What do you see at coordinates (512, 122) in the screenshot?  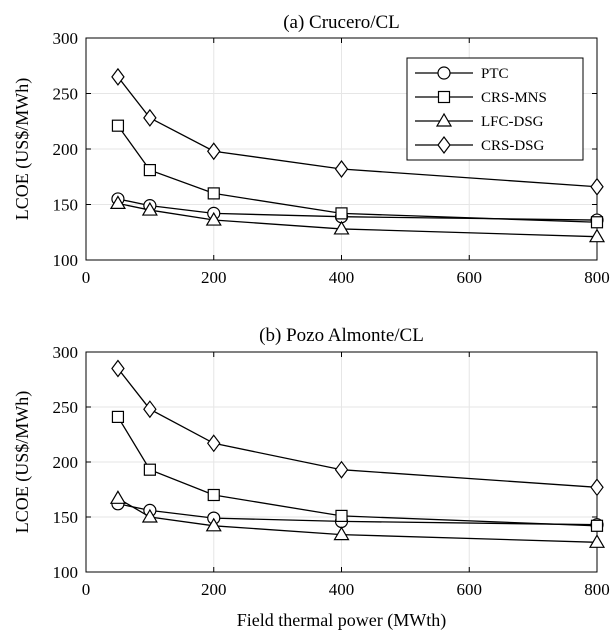 I see `legend-label: LFC-DSG` at bounding box center [512, 122].